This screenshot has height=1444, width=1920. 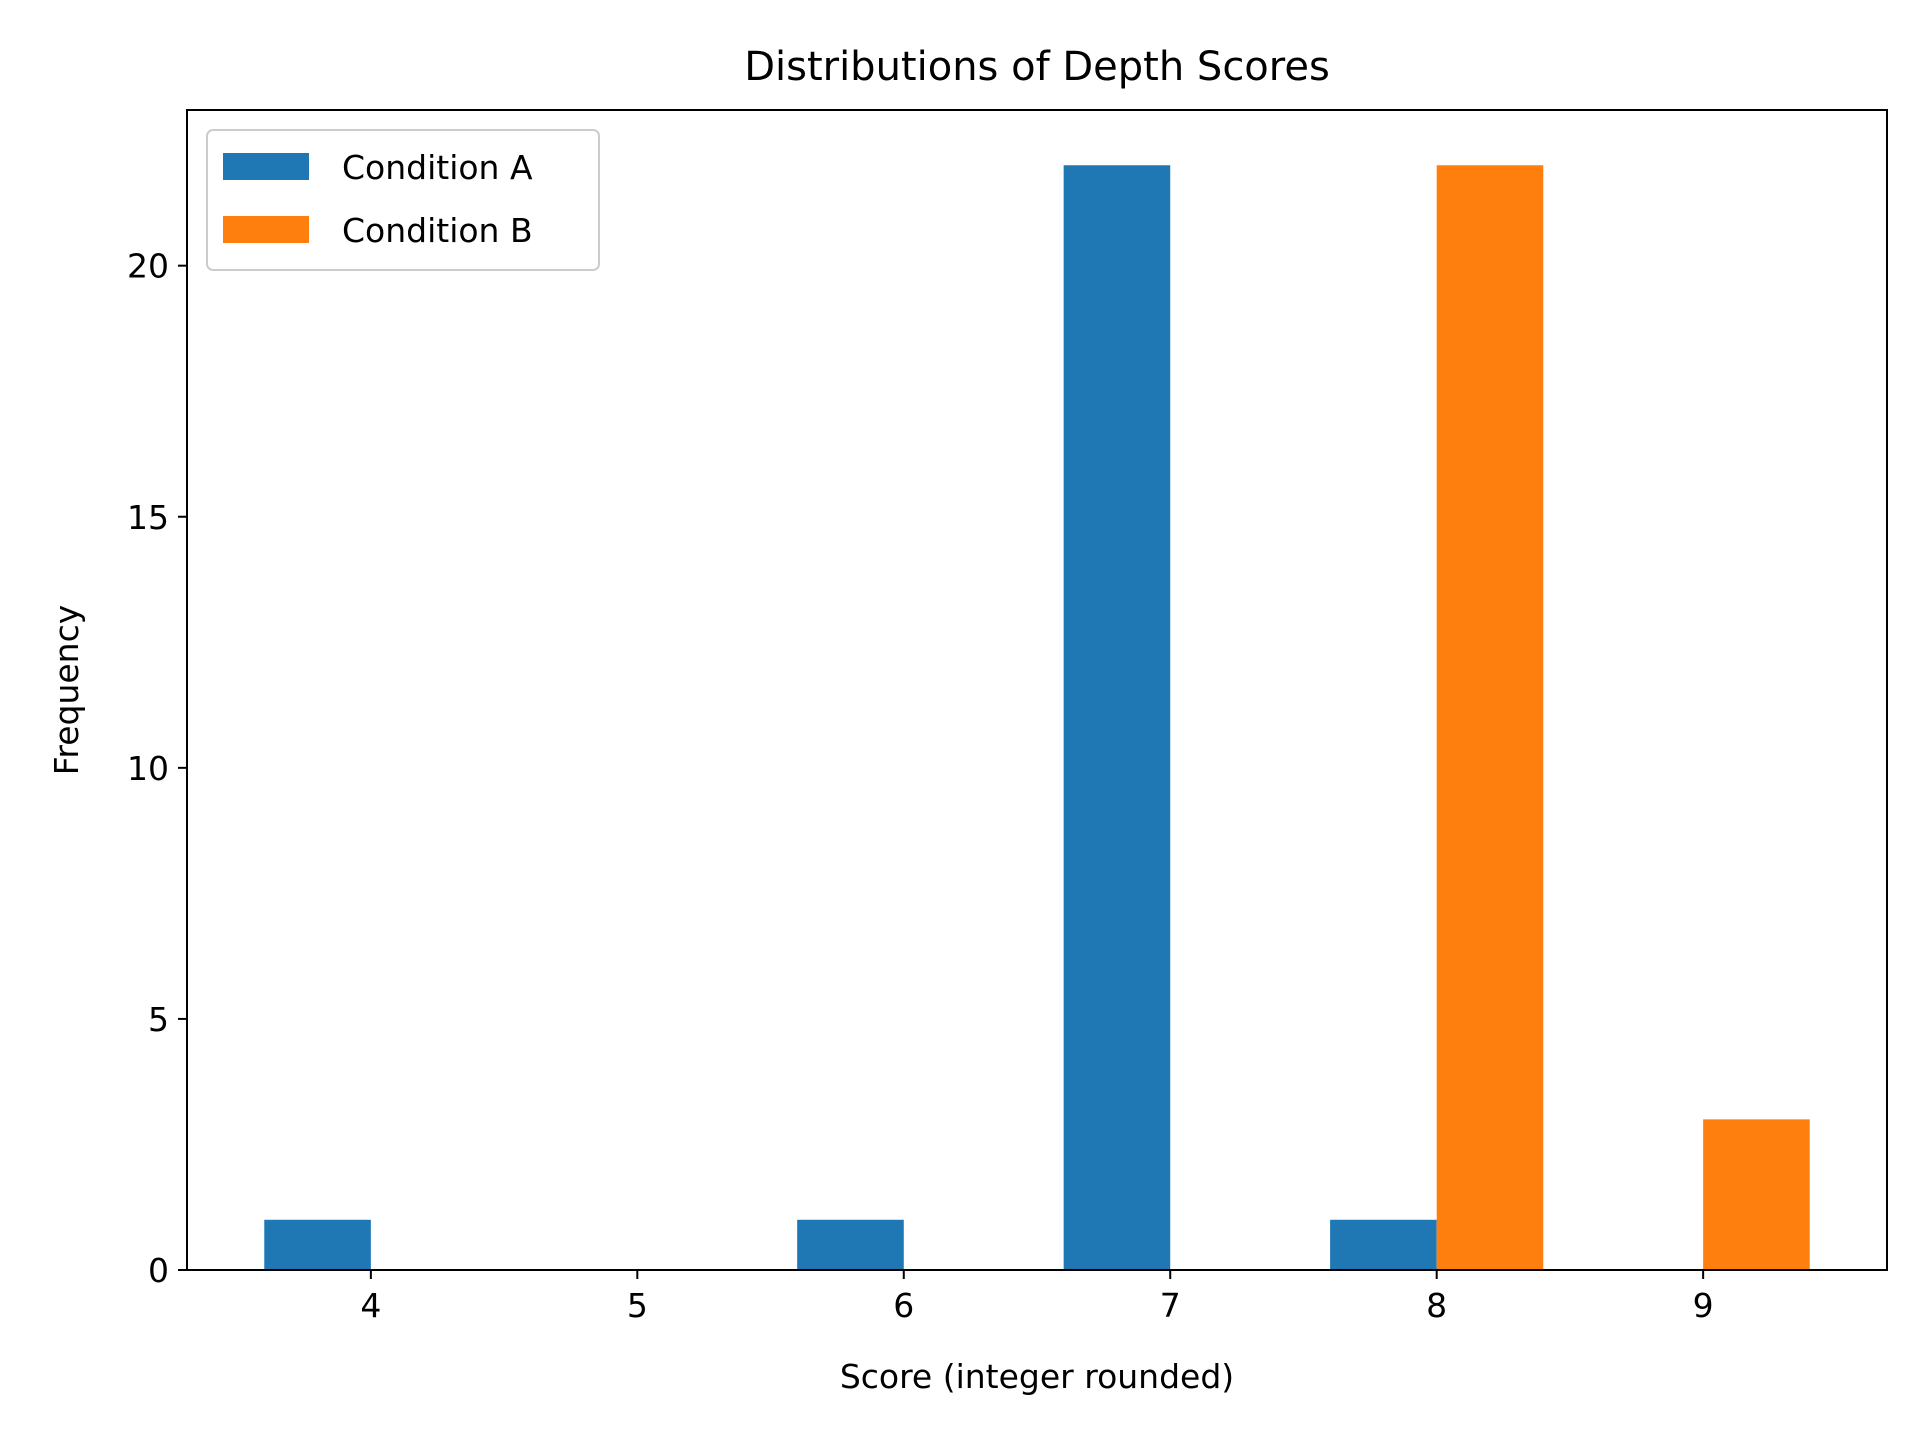 I want to click on x-axis: 4 5 6 7 8 9, so click(x=1037, y=1297).